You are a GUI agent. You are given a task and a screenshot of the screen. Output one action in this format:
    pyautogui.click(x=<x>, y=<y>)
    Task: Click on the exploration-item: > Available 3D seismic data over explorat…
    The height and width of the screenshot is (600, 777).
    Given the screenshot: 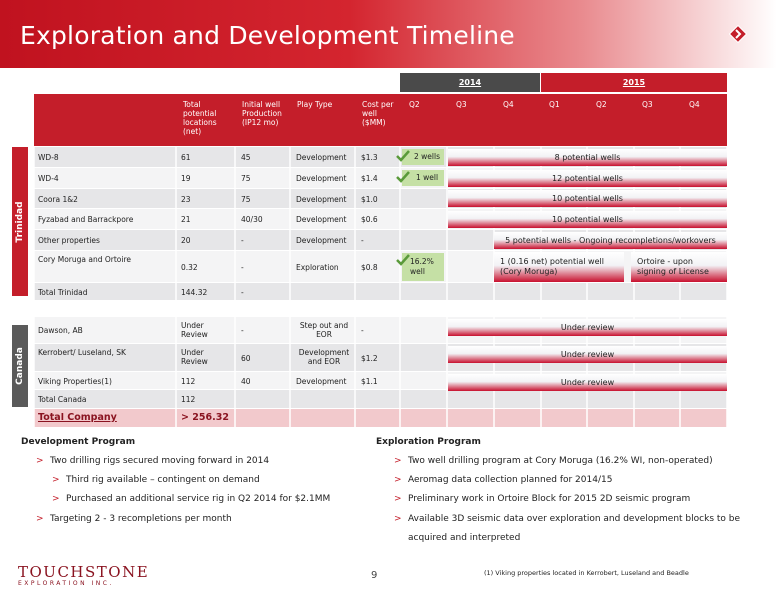 What is the action you would take?
    pyautogui.click(x=567, y=519)
    